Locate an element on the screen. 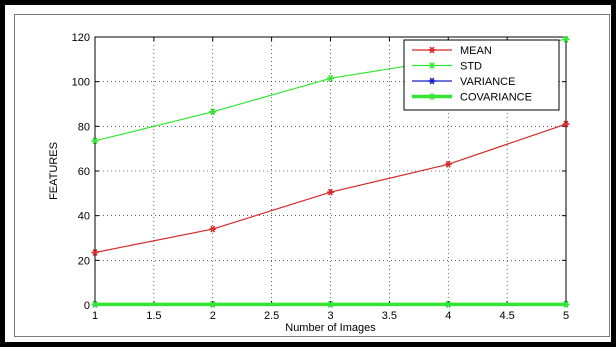 This screenshot has width=616, height=347. legend-label-variance: VARIANCE is located at coordinates (487, 82).